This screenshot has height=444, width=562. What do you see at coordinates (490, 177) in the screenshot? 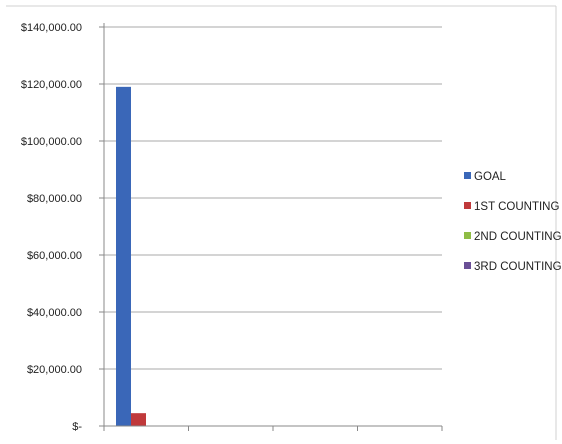
I see `legend-label: GOAL` at bounding box center [490, 177].